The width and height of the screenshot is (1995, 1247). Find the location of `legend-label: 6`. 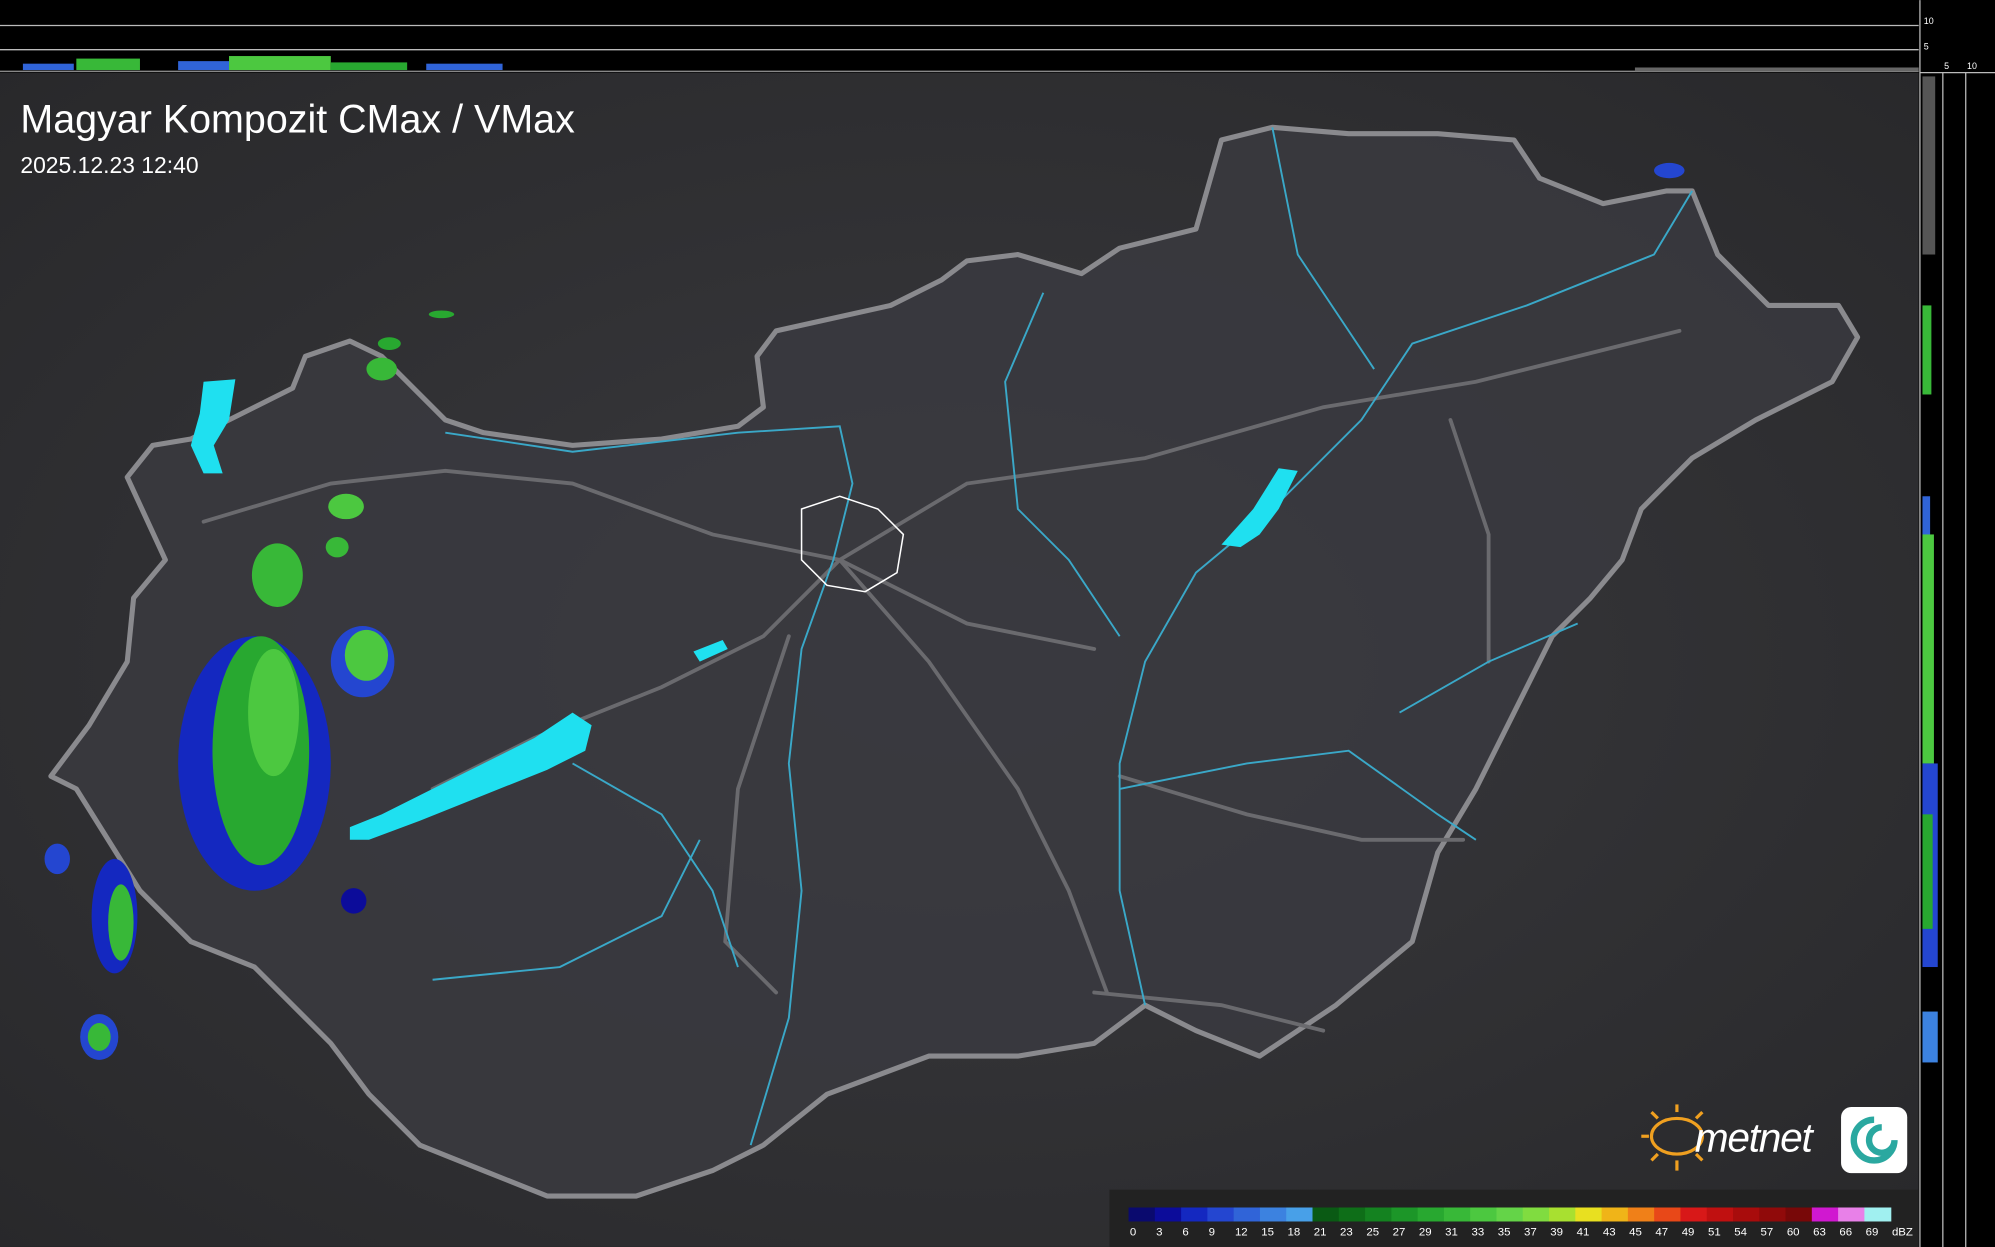

legend-label: 6 is located at coordinates (1185, 1232).